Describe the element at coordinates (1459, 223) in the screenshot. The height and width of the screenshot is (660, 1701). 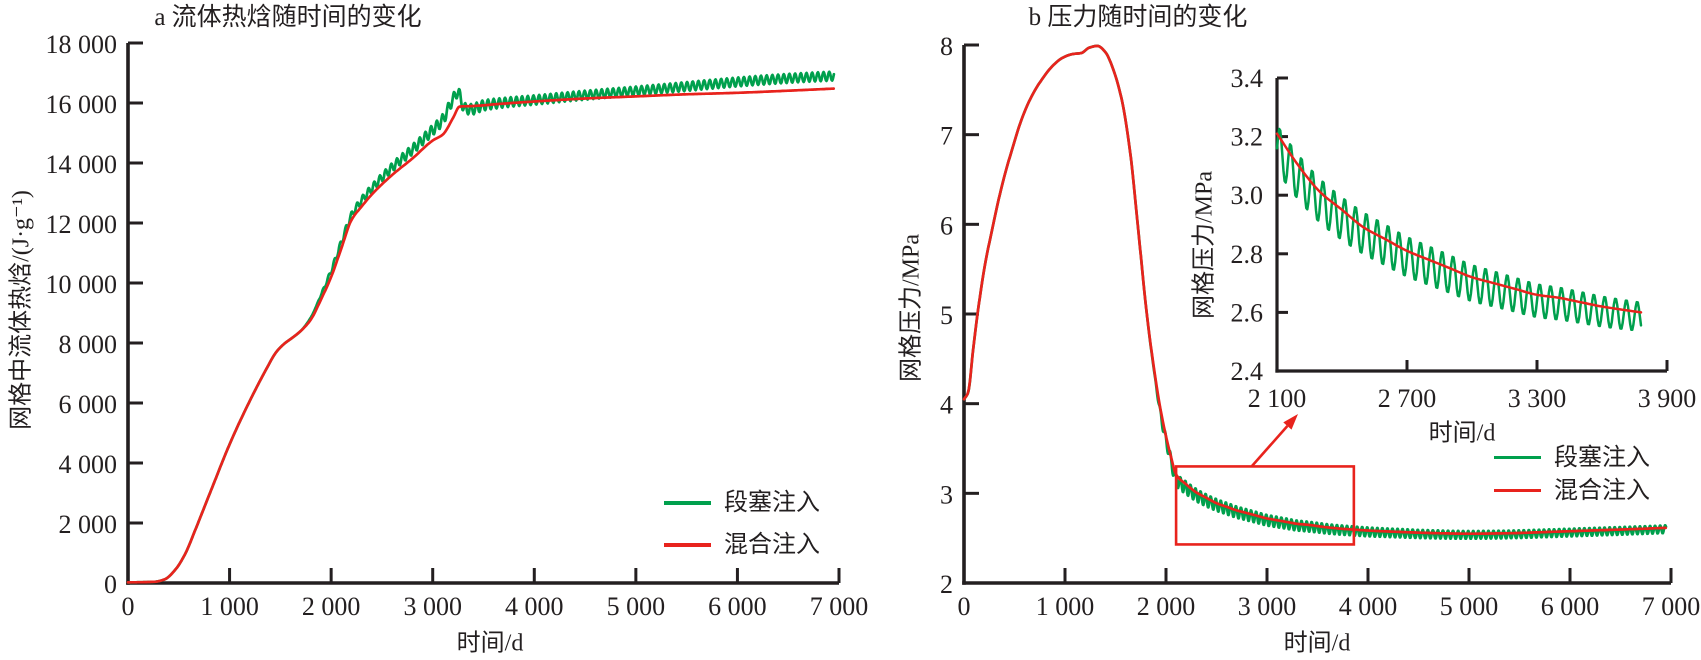
I see `inset_b-series-red` at that location.